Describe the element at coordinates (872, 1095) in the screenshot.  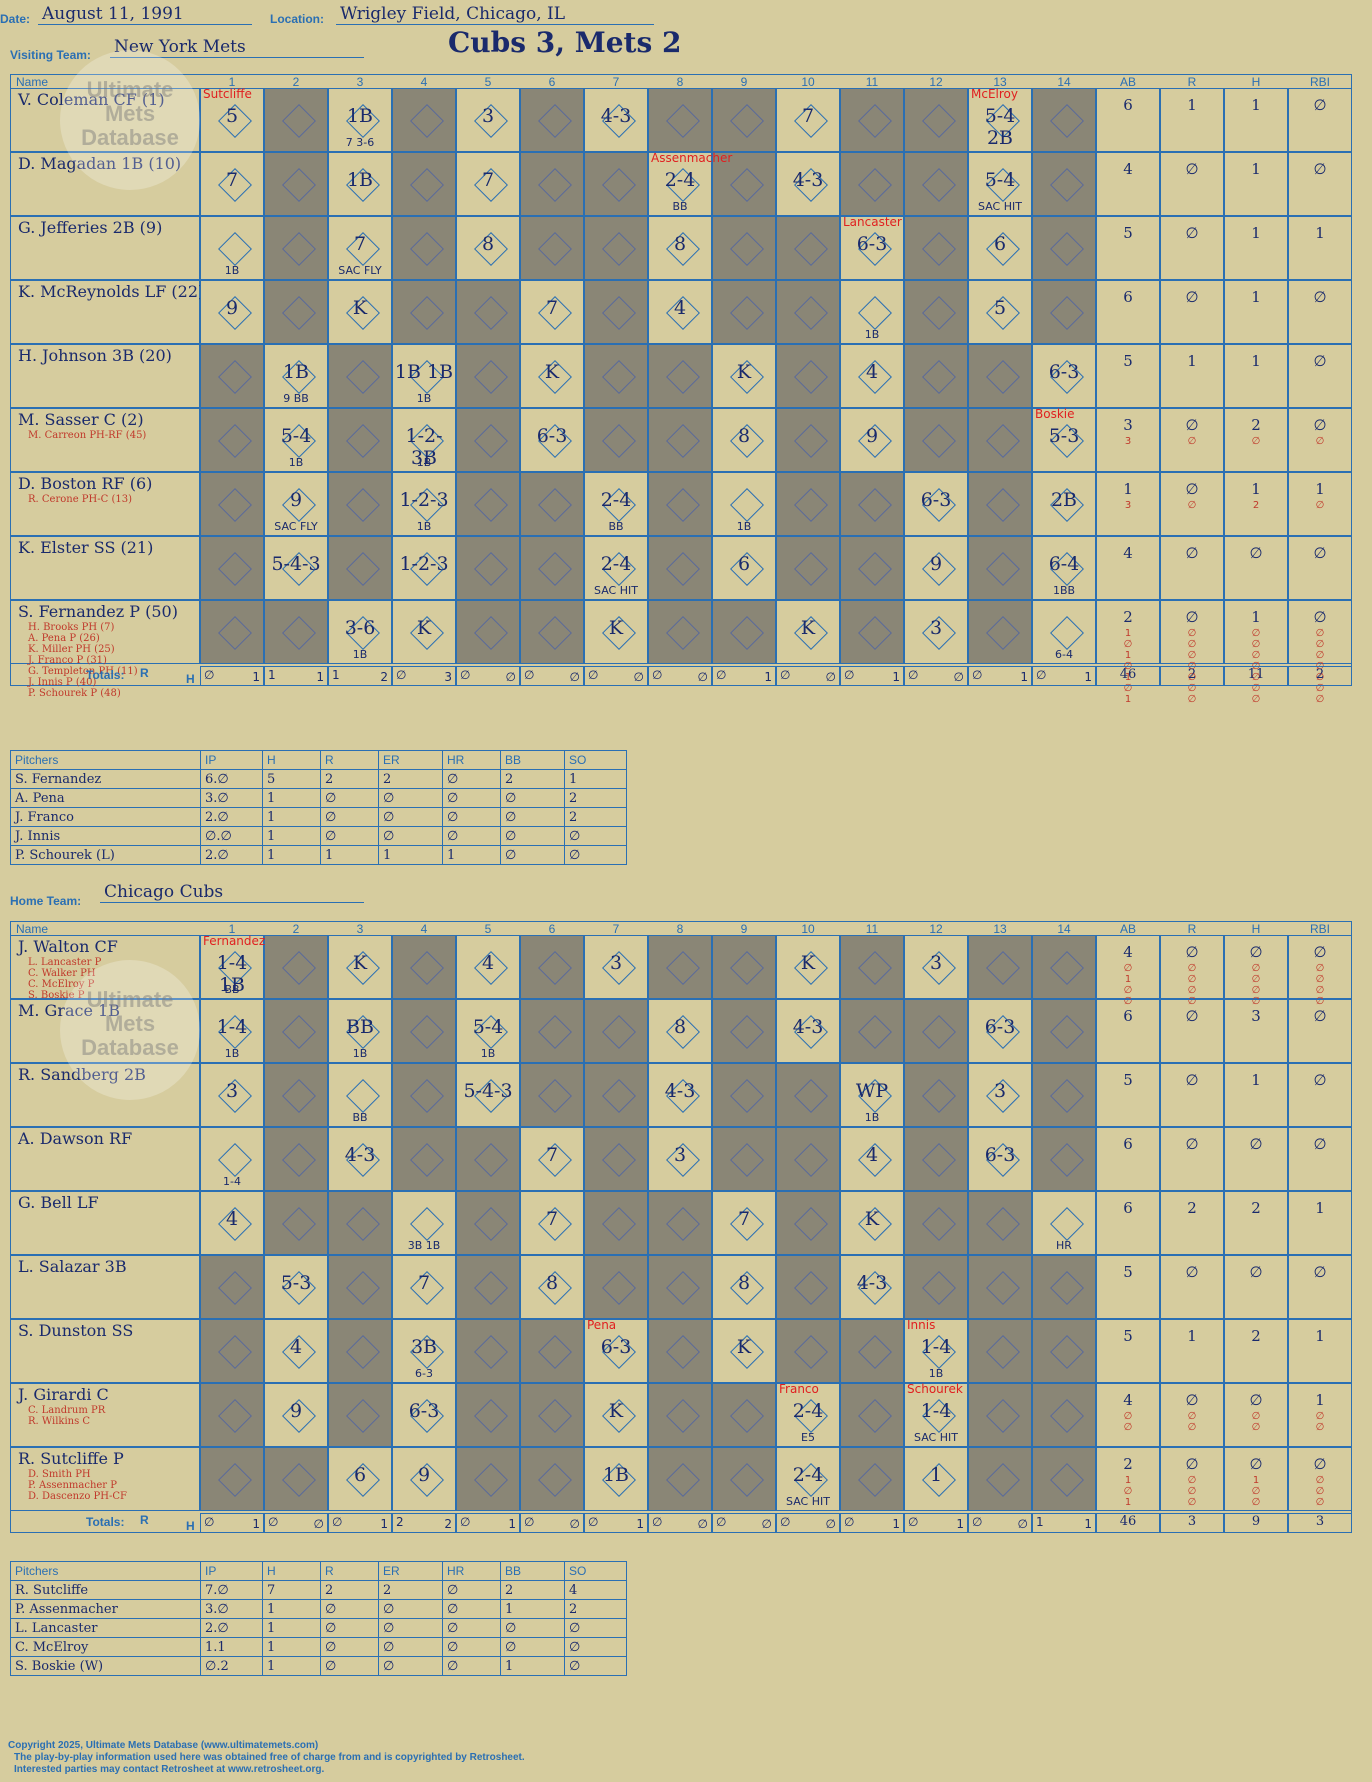
I see `at-bat-cell: WP 1B` at that location.